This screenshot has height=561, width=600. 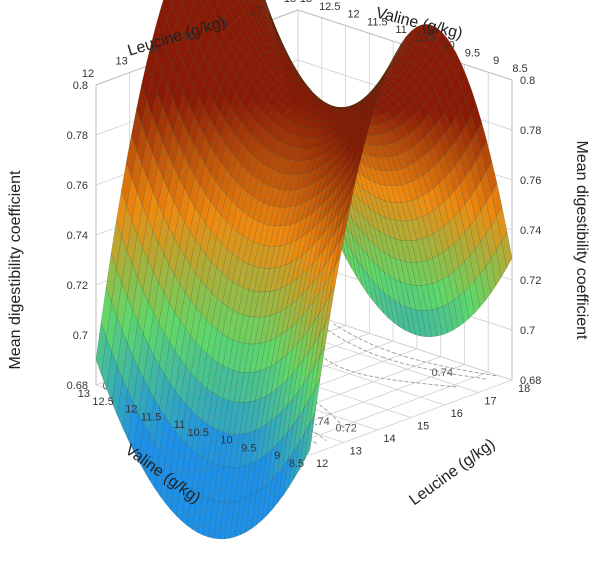 What do you see at coordinates (88, 74) in the screenshot?
I see `leucine-tick-top: 12` at bounding box center [88, 74].